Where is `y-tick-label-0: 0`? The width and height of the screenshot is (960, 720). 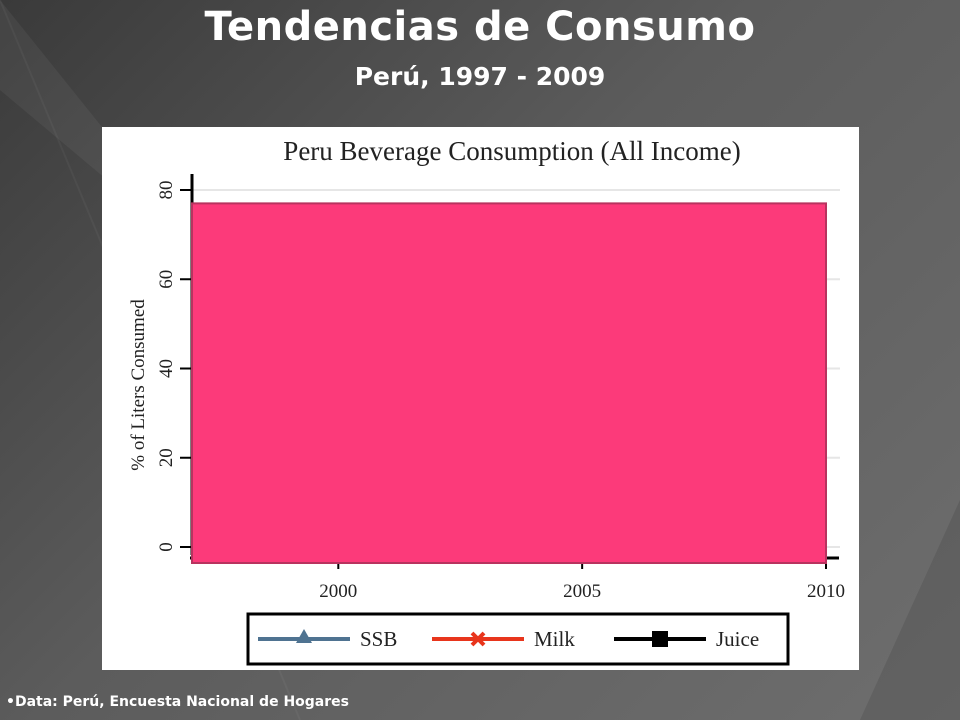
y-tick-label-0: 0 is located at coordinates (166, 547).